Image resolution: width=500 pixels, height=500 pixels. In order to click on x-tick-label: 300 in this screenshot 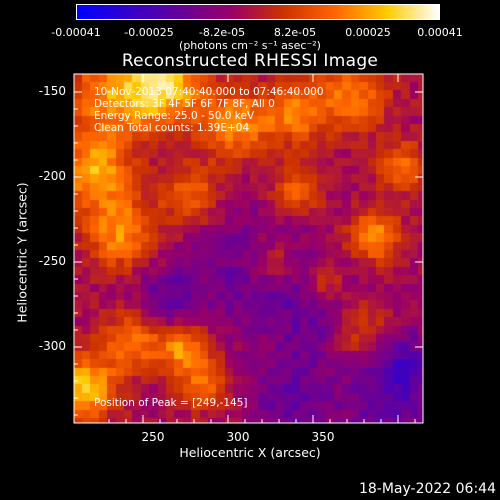, I will do `click(238, 437)`.